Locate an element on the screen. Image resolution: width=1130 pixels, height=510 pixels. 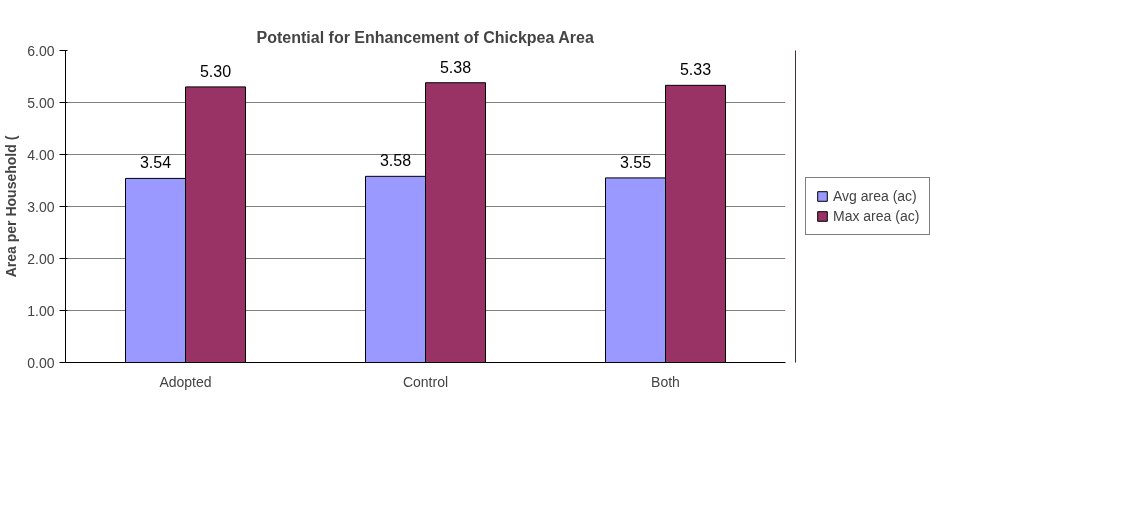
y-tick-label: 1.00 is located at coordinates (41, 310).